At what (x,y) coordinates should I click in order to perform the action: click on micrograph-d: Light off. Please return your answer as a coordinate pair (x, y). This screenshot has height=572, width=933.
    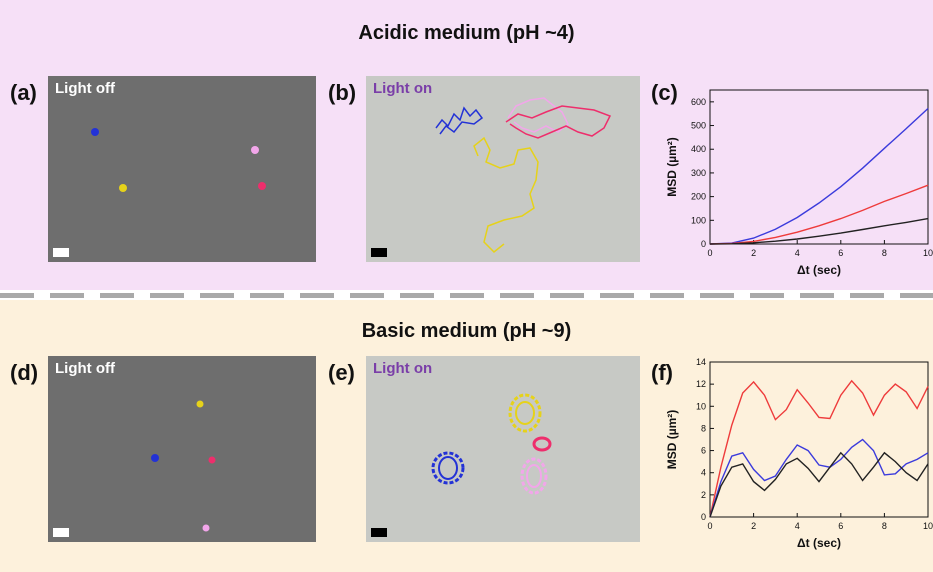
    Looking at the image, I should click on (182, 449).